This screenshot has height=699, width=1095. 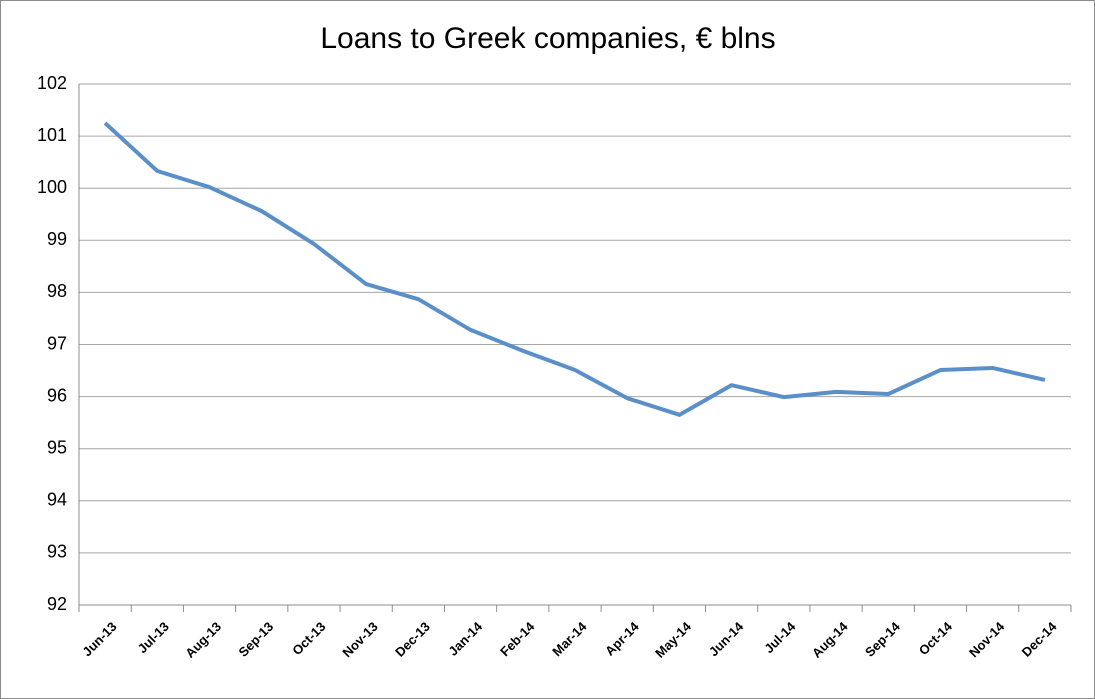 I want to click on y-tick-label: 92, so click(x=57, y=604).